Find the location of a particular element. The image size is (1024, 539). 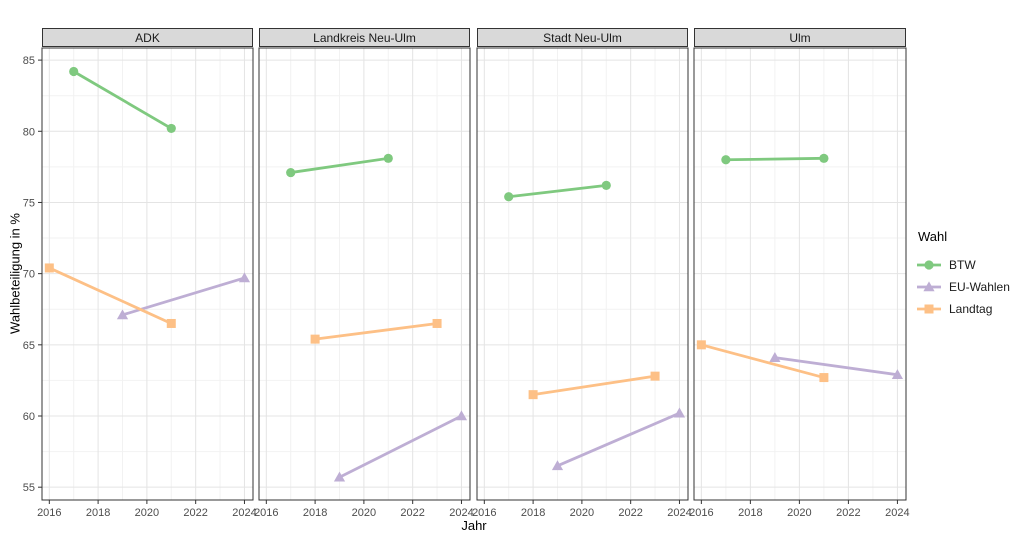

facet-strip-label: Landkreis Neu-Ulm is located at coordinates (364, 37).